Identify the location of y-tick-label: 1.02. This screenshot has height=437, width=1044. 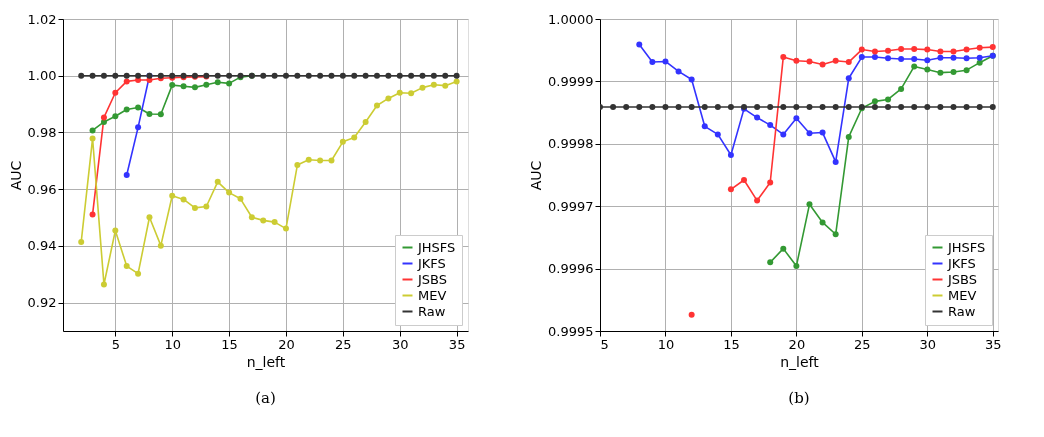
(42, 19).